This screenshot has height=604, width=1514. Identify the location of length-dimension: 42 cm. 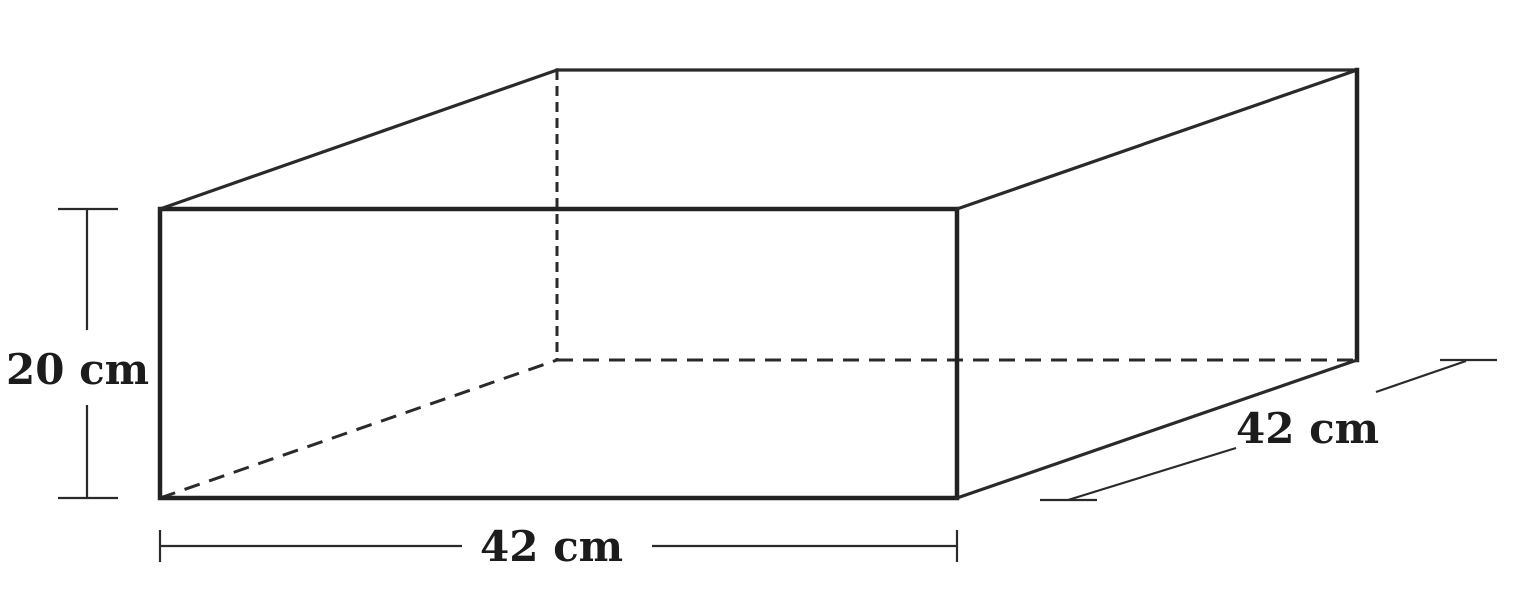
(558, 546).